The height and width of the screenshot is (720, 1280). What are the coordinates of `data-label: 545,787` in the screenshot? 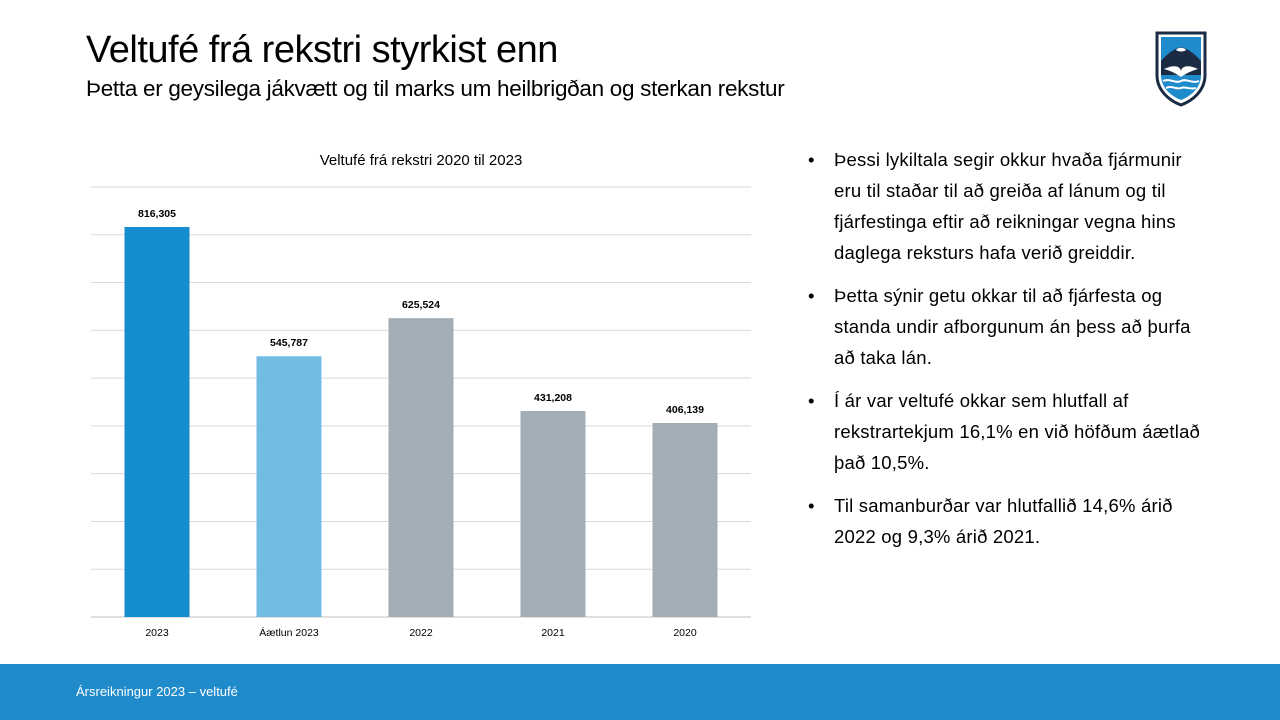 It's located at (289, 343).